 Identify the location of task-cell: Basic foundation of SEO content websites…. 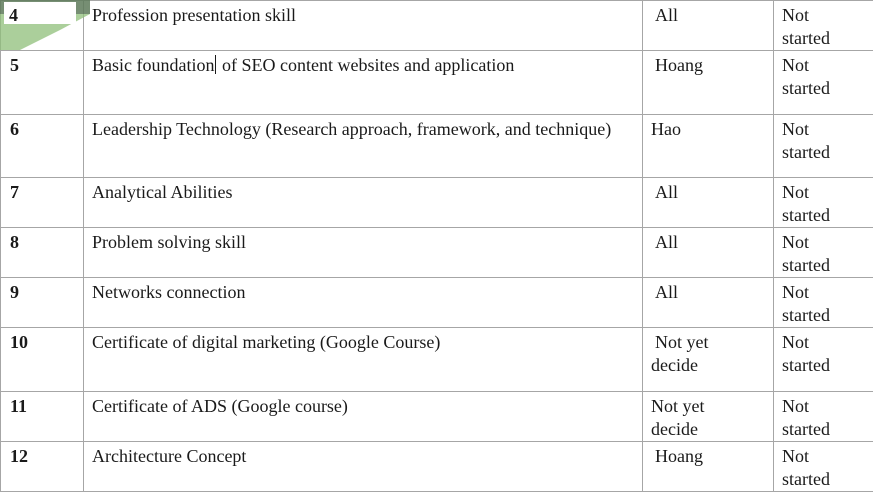
(363, 83).